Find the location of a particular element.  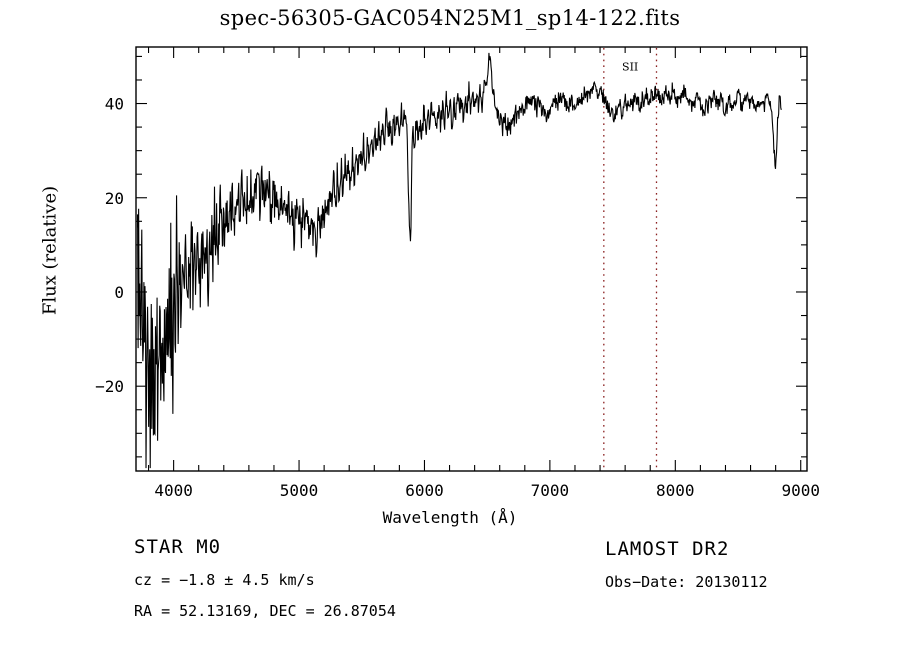

svg-text: SII is located at coordinates (630, 67).